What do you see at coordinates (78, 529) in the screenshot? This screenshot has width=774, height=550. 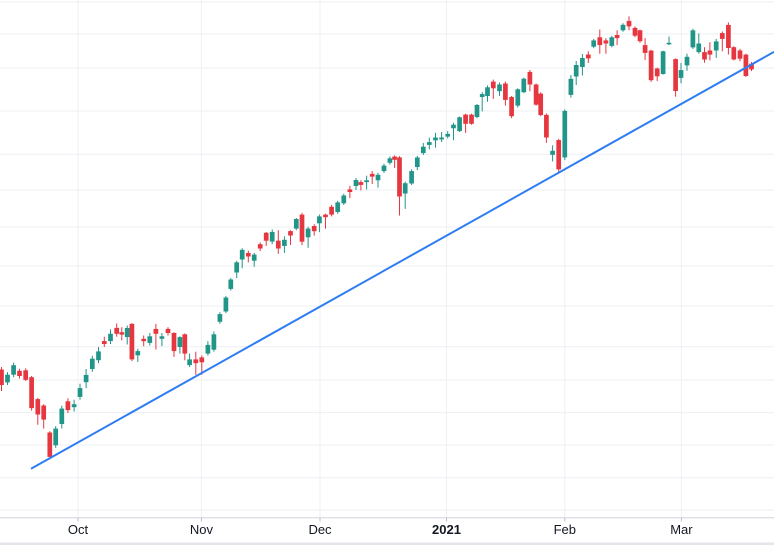 I see `svg-text: Oct` at bounding box center [78, 529].